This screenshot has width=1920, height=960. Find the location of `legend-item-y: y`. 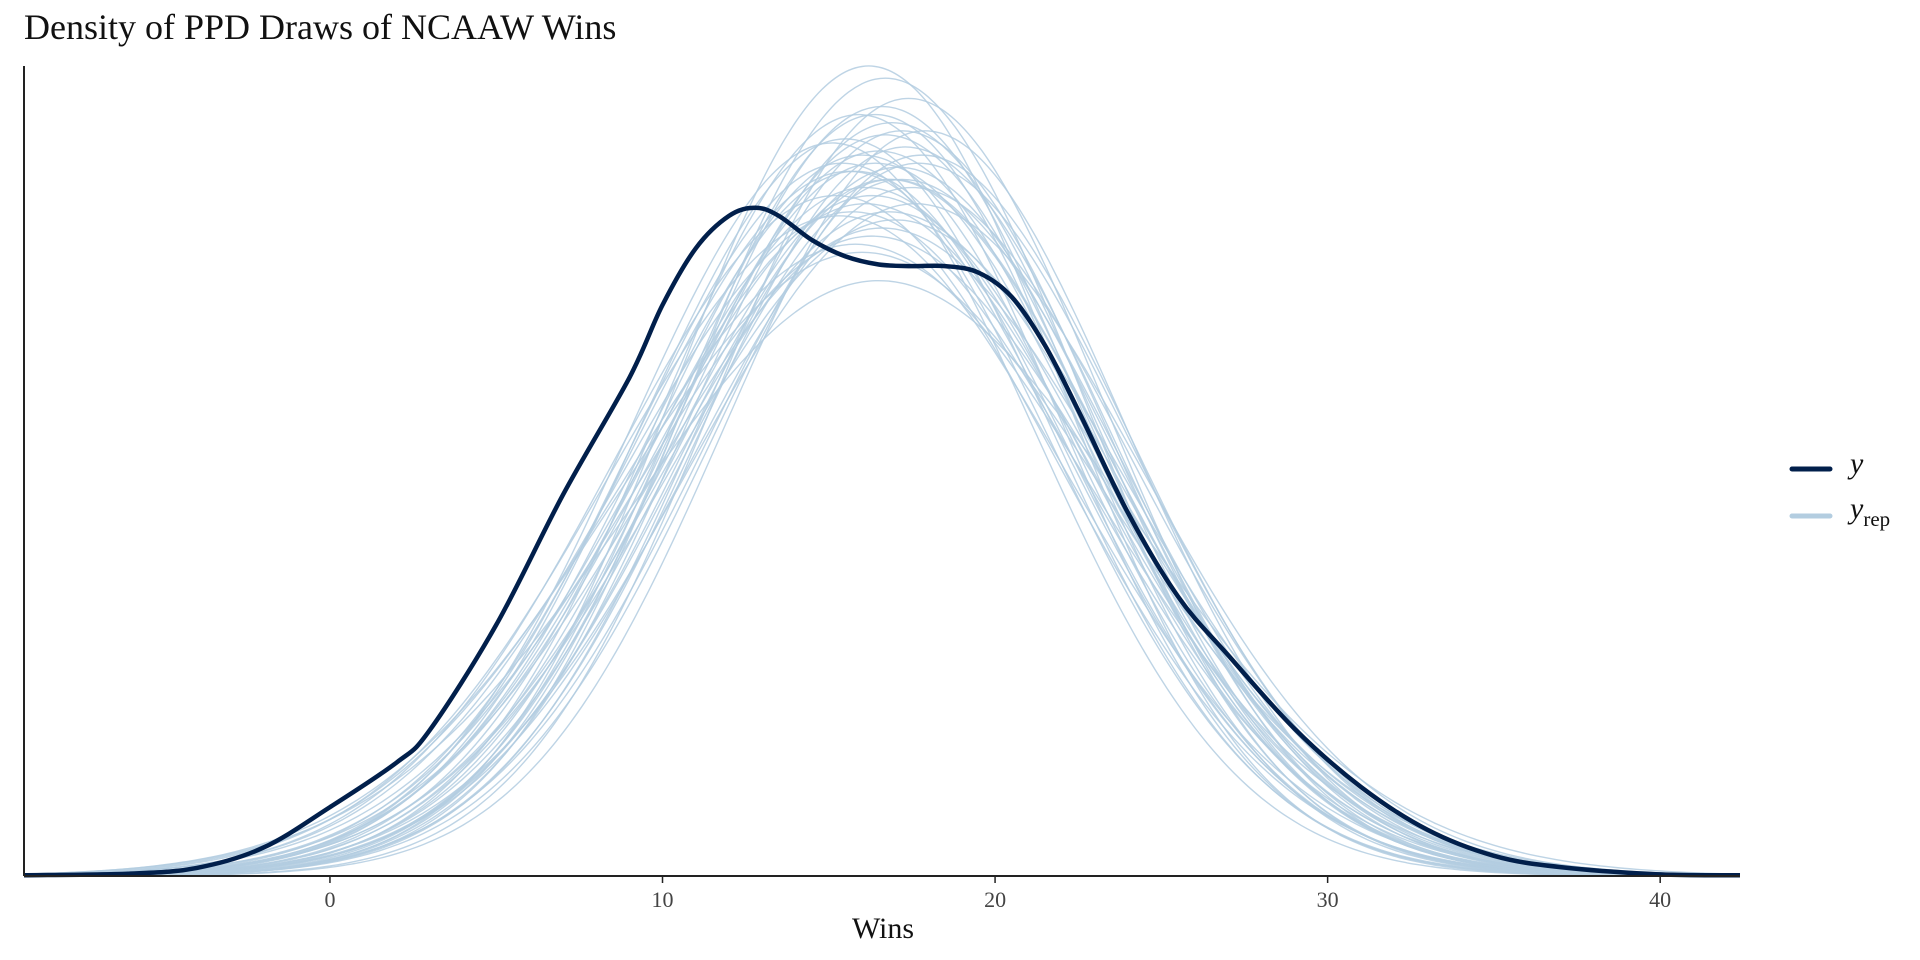

legend-item-y: y is located at coordinates (1826, 463).